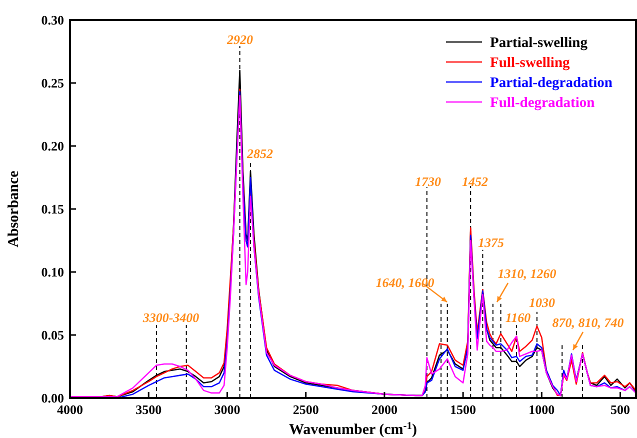  Describe the element at coordinates (52, 83) in the screenshot. I see `y-tick-label: 0.25` at that location.